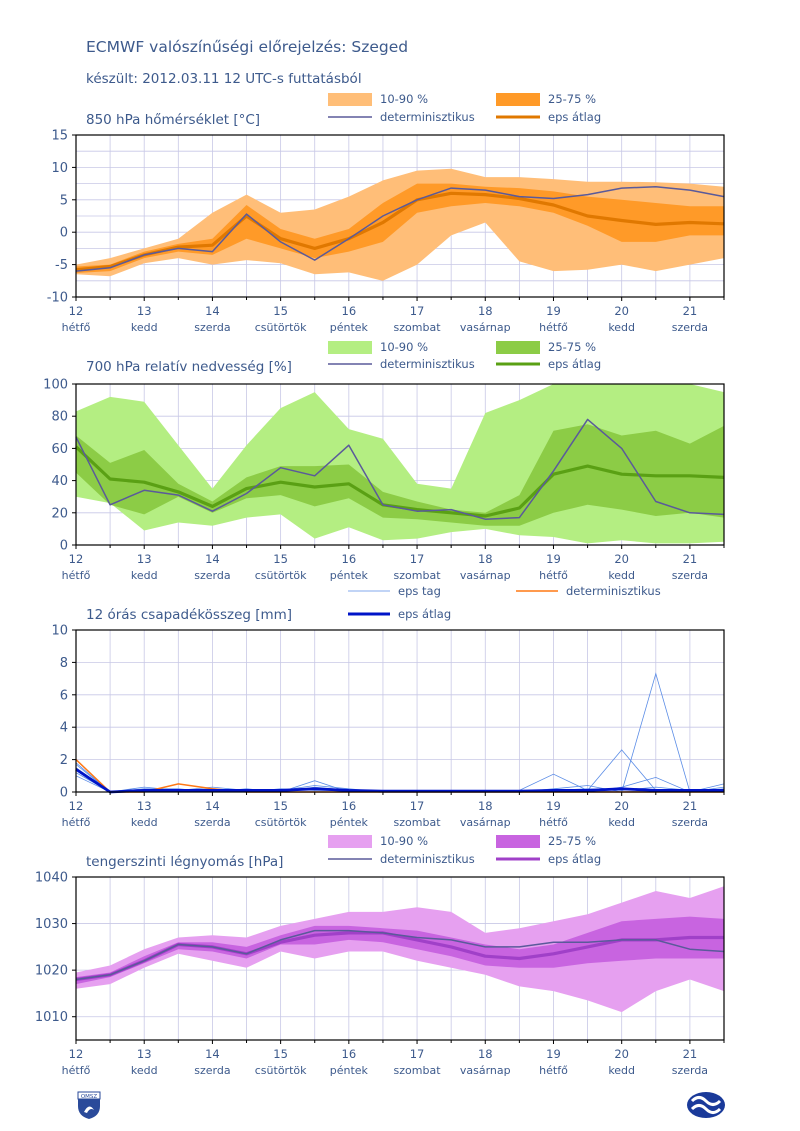 This screenshot has width=800, height=1131. I want to click on y-tick-label: 1010, so click(51, 1017).